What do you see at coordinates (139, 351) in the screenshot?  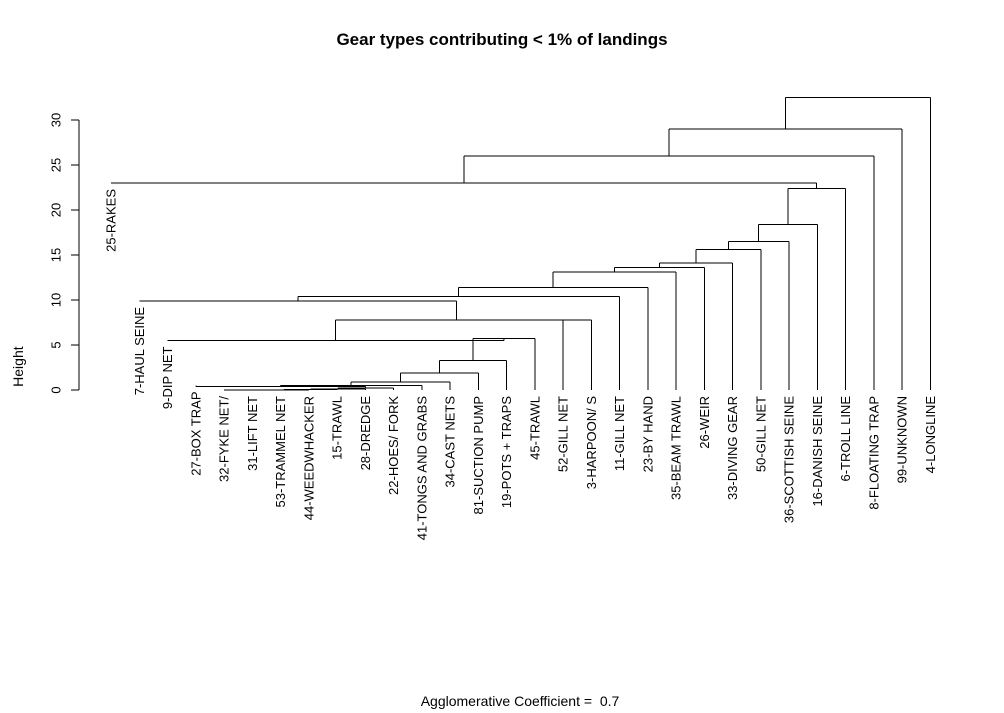 I see `leaf-label: 7-HAUL SEINE` at bounding box center [139, 351].